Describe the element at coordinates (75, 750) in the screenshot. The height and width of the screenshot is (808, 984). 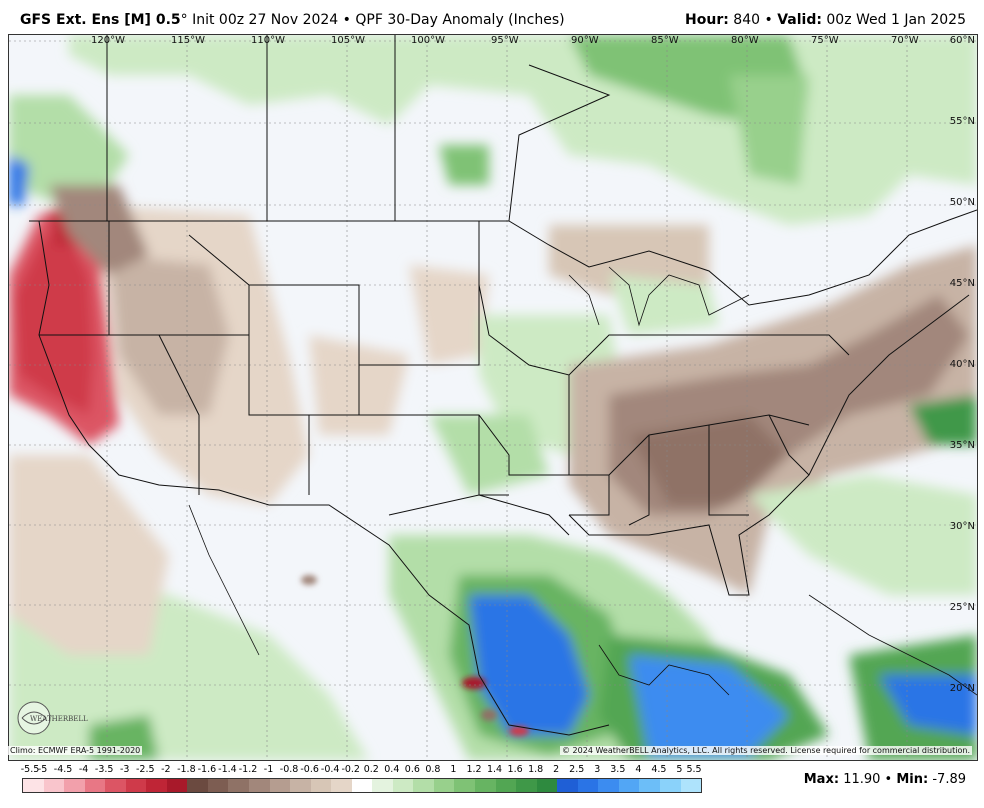
I see `climo-note: Climo: ECMWF ERA-5 1991-2020` at that location.